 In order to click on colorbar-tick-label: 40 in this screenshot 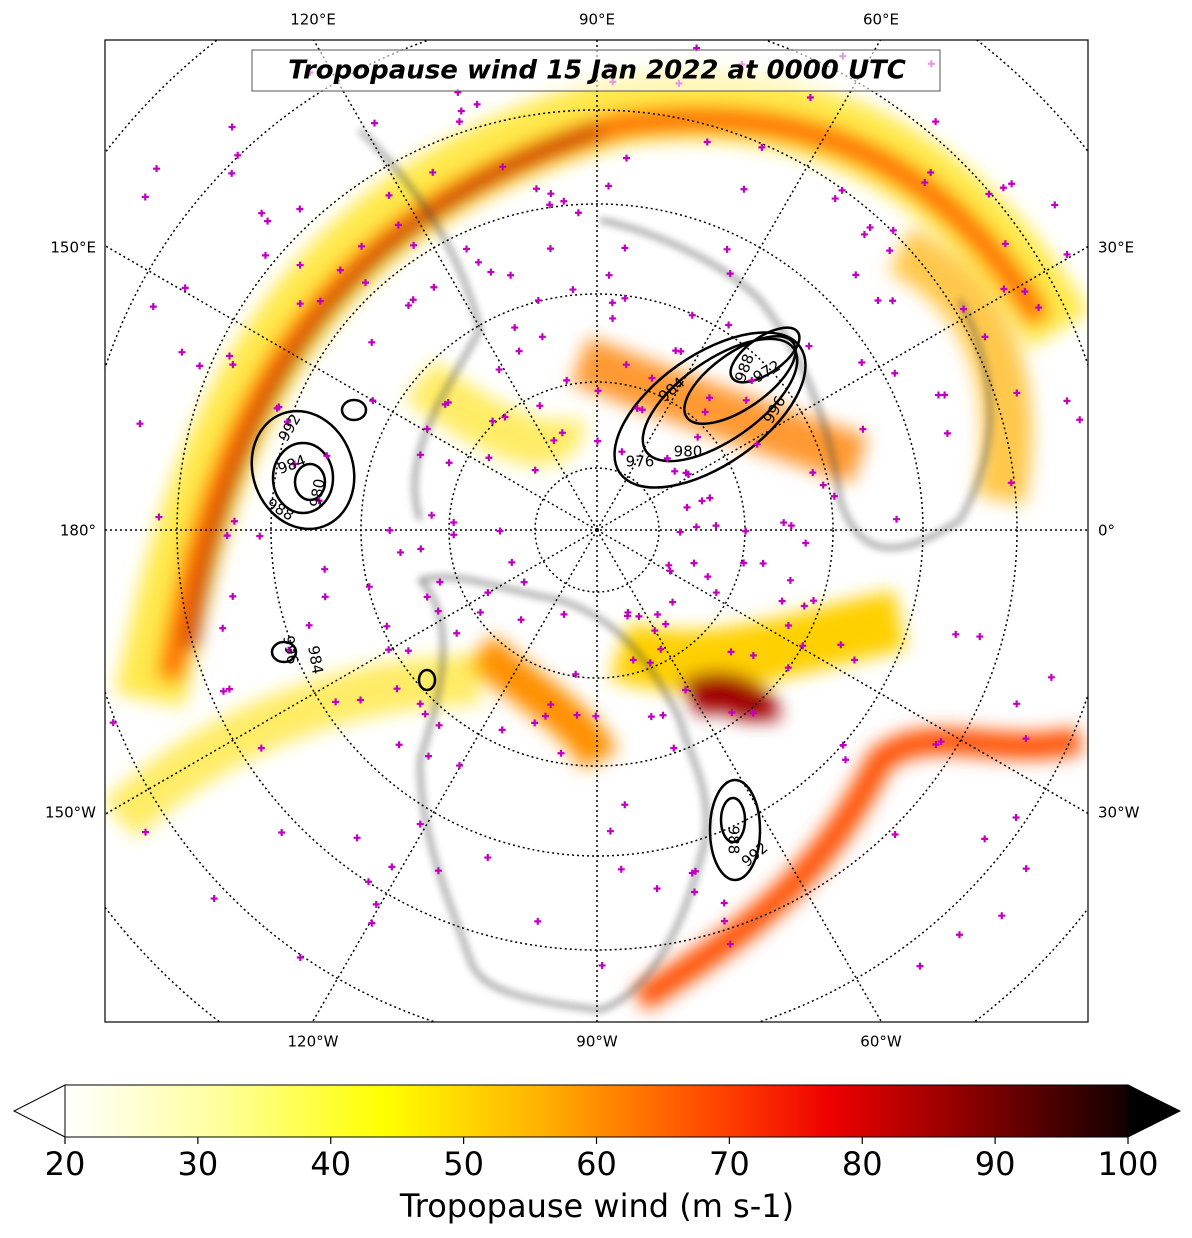, I will do `click(330, 1164)`.